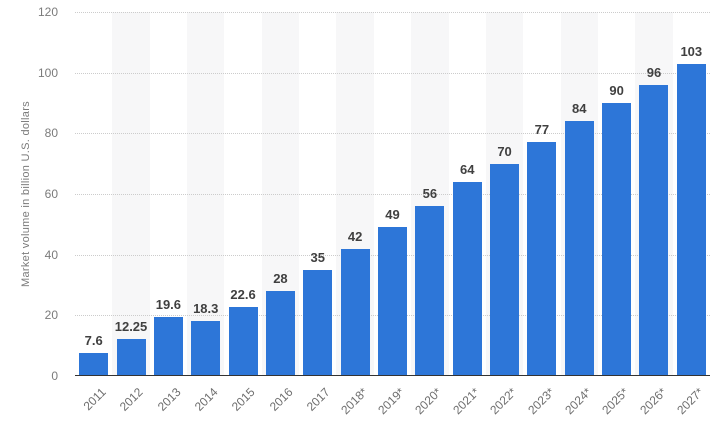 Image resolution: width=721 pixels, height=431 pixels. I want to click on x-tick-label: 2021*, so click(466, 401).